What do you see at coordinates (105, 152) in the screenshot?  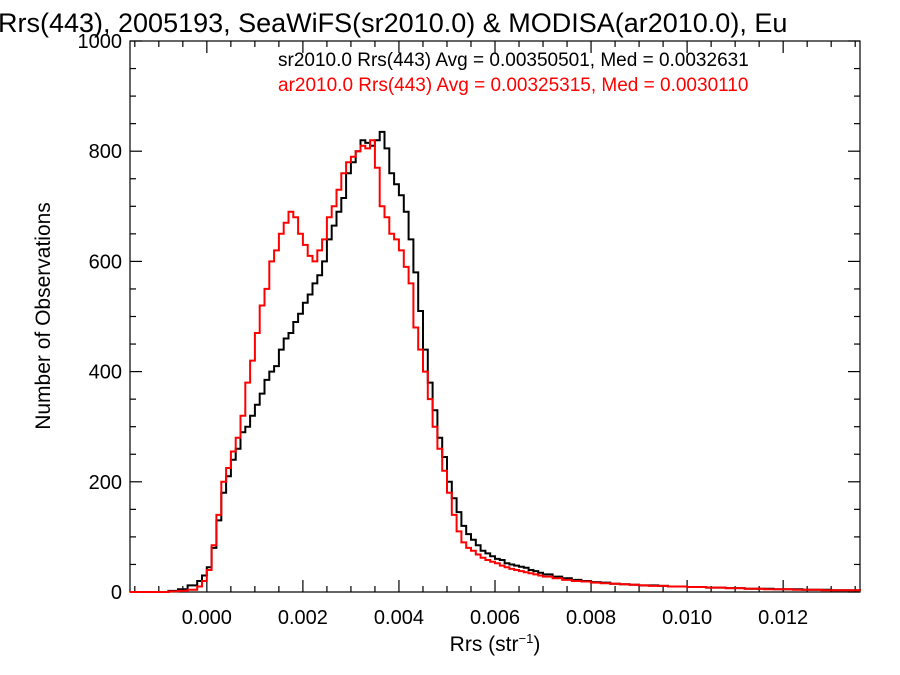 I see `y-tick-label: 800` at bounding box center [105, 152].